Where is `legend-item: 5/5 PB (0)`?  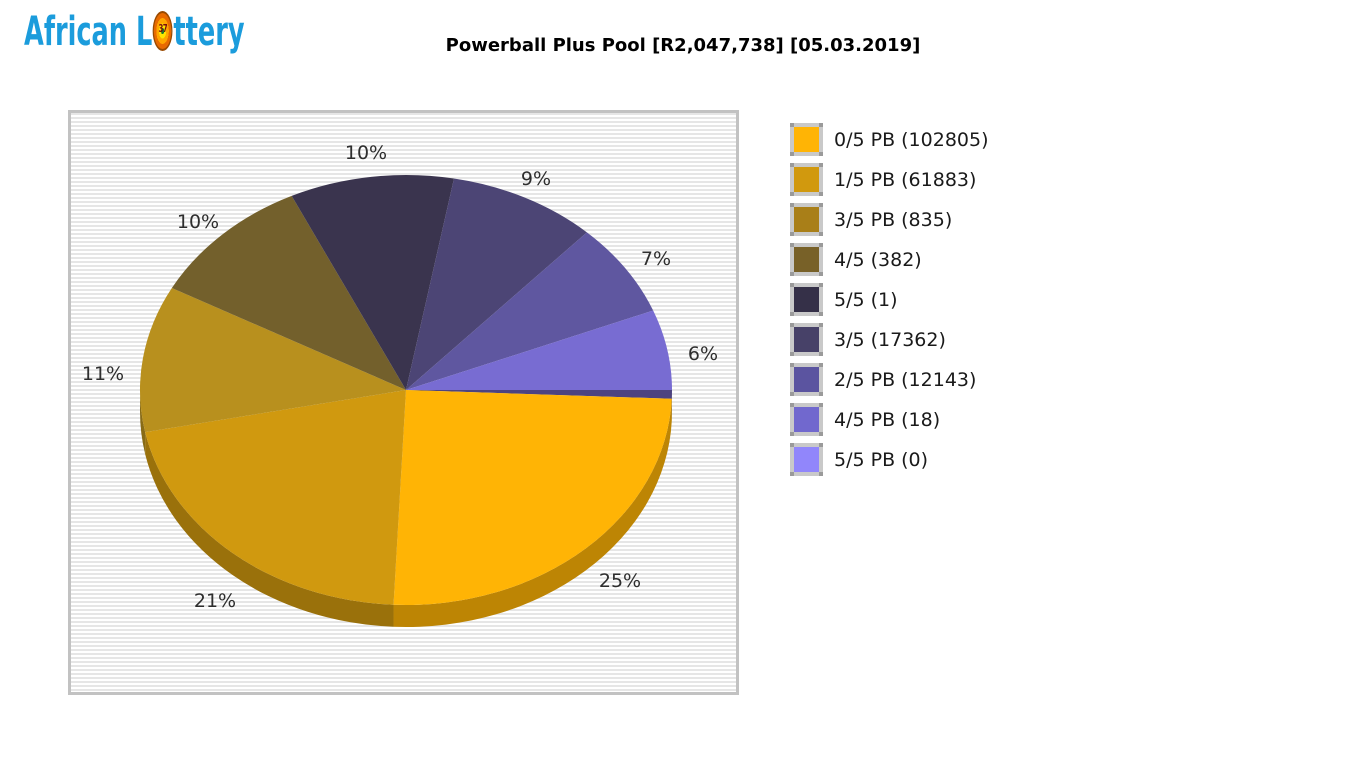
legend-item: 5/5 PB (0) is located at coordinates (889, 459).